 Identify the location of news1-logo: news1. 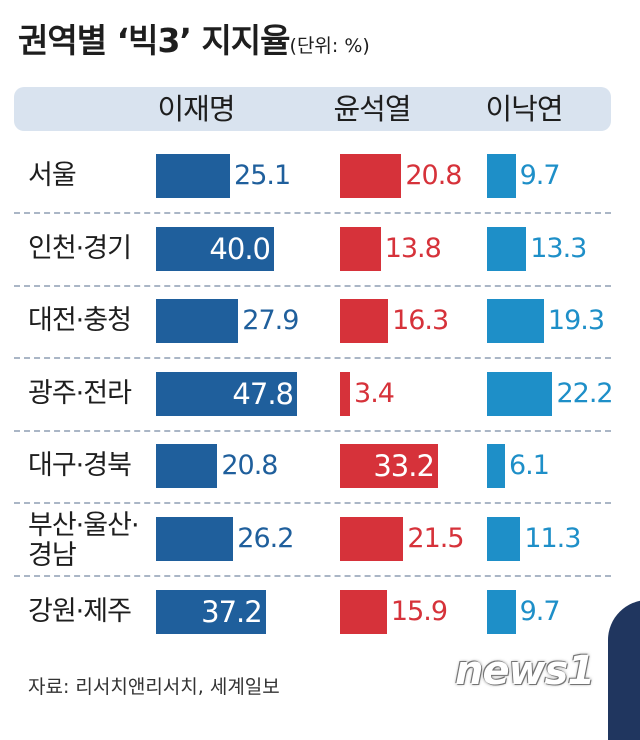
(525, 671).